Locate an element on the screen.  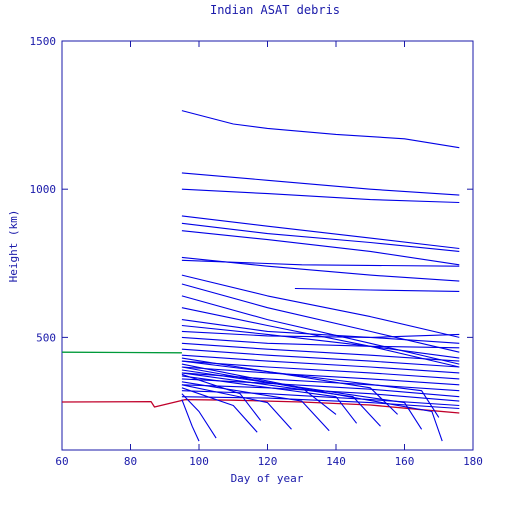
x-tick-label: 60 is located at coordinates (61, 461).